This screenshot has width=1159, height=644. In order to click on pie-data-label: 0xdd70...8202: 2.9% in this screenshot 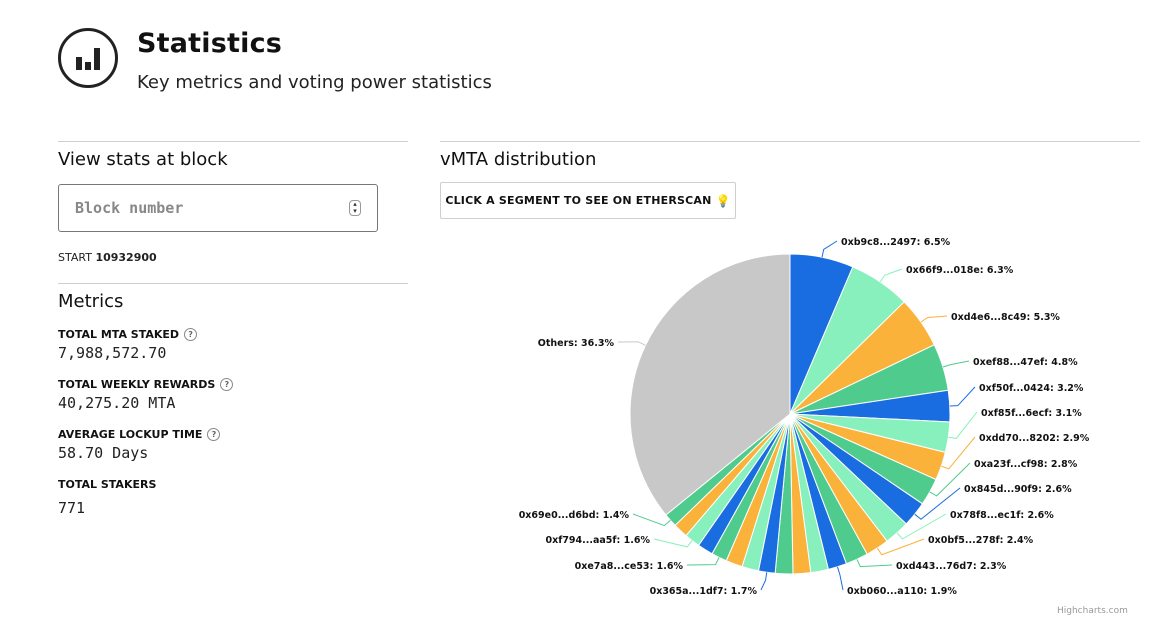, I will do `click(1034, 438)`.